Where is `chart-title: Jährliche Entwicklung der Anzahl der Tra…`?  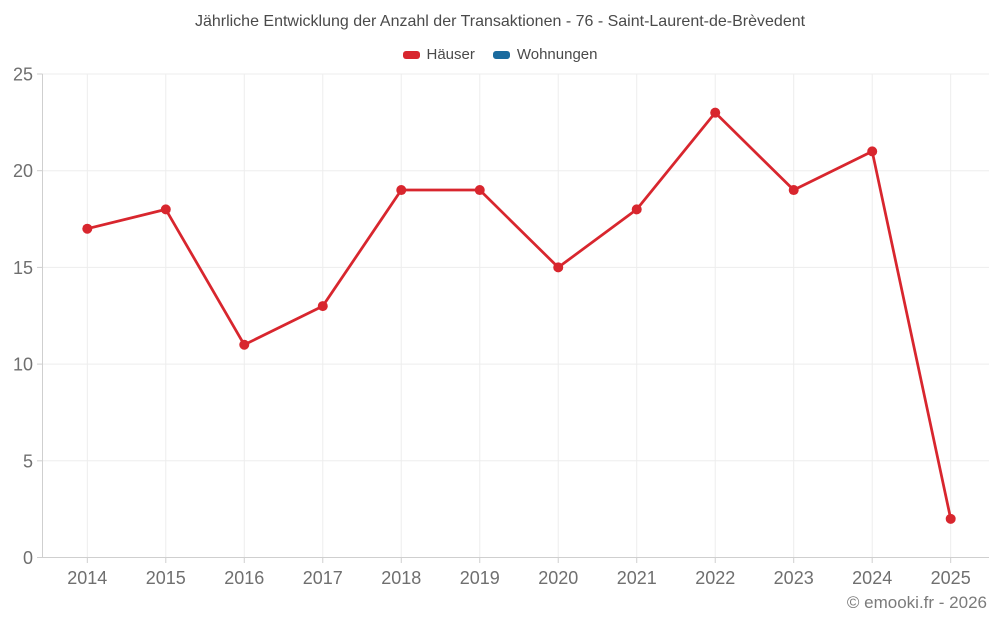
chart-title: Jährliche Entwicklung der Anzahl der Tra… is located at coordinates (500, 21).